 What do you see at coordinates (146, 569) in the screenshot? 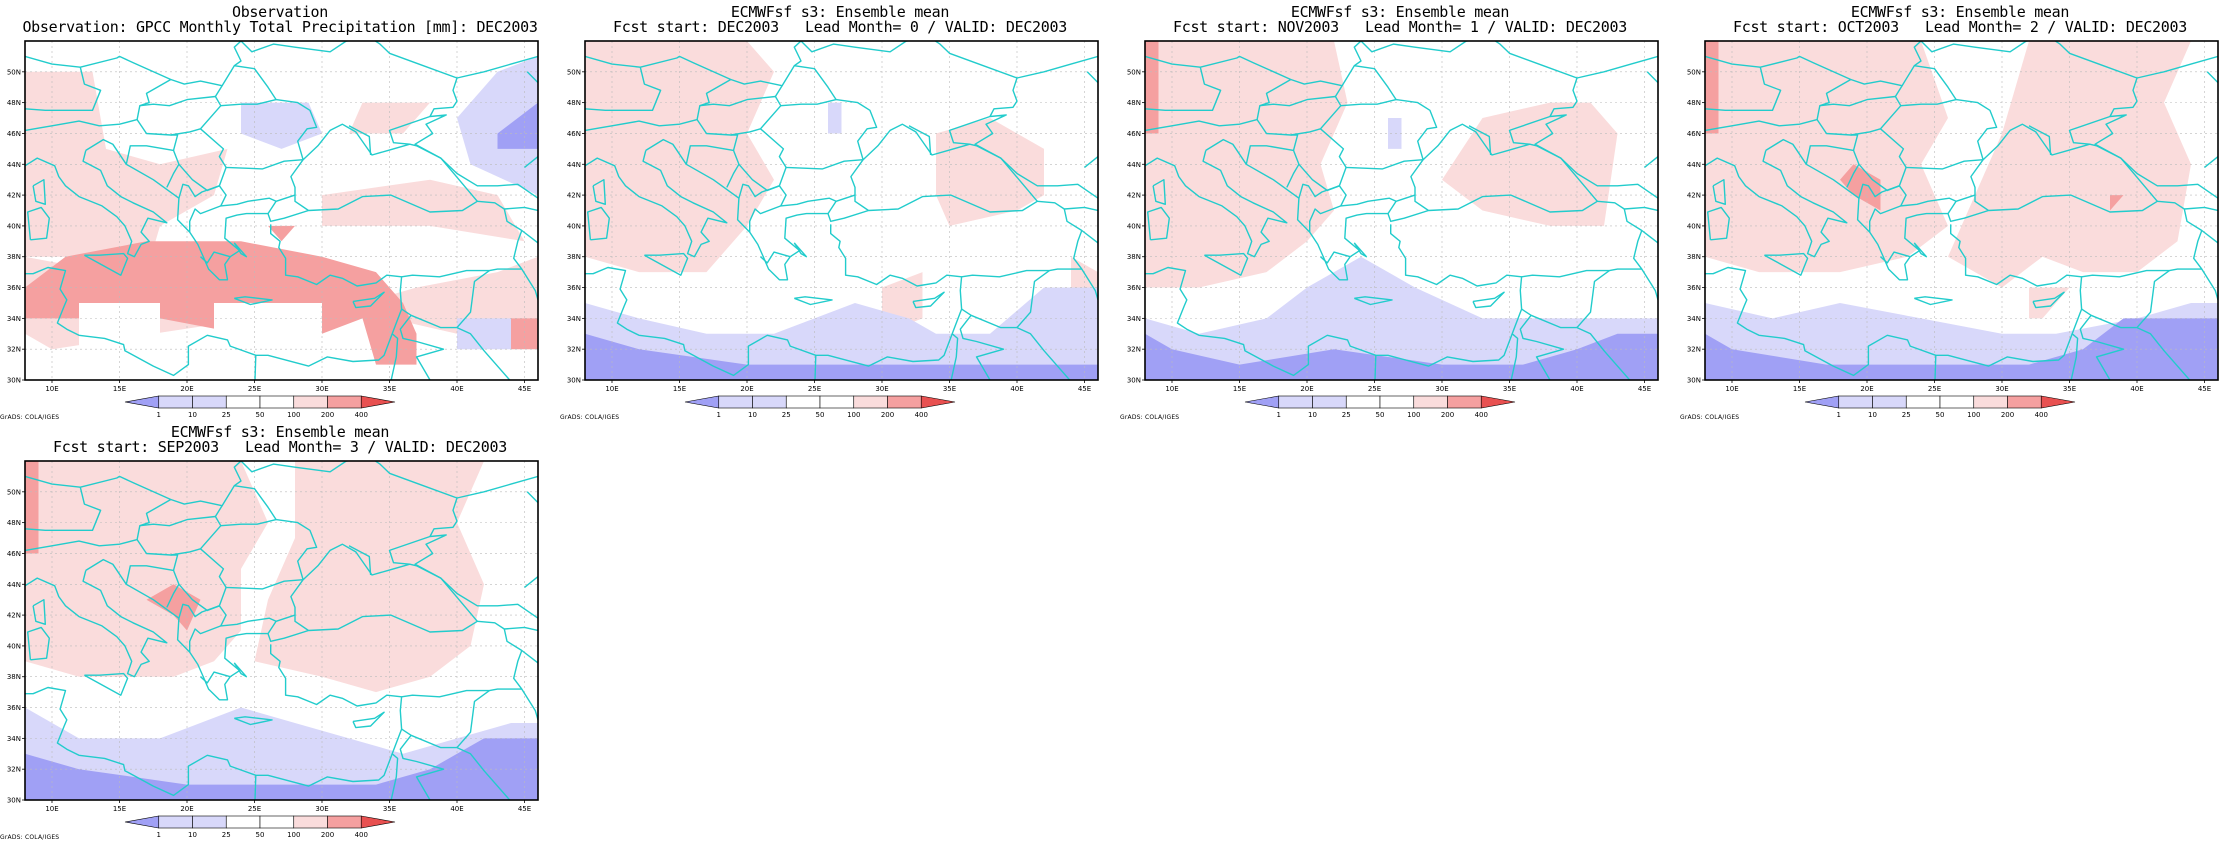
I see `shade-region-pos-light` at bounding box center [146, 569].